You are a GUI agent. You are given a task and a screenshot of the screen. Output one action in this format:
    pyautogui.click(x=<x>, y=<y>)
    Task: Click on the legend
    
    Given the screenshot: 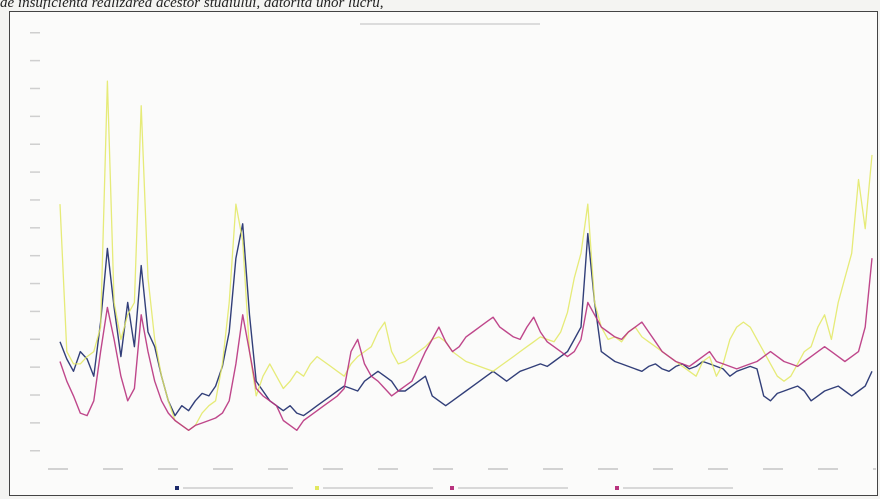 What is the action you would take?
    pyautogui.click(x=454, y=488)
    